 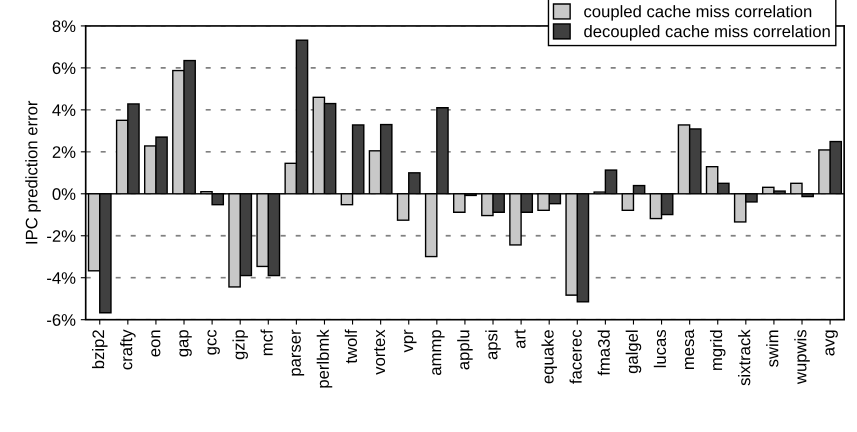 What do you see at coordinates (465, 350) in the screenshot?
I see `x-tick-label: applu` at bounding box center [465, 350].